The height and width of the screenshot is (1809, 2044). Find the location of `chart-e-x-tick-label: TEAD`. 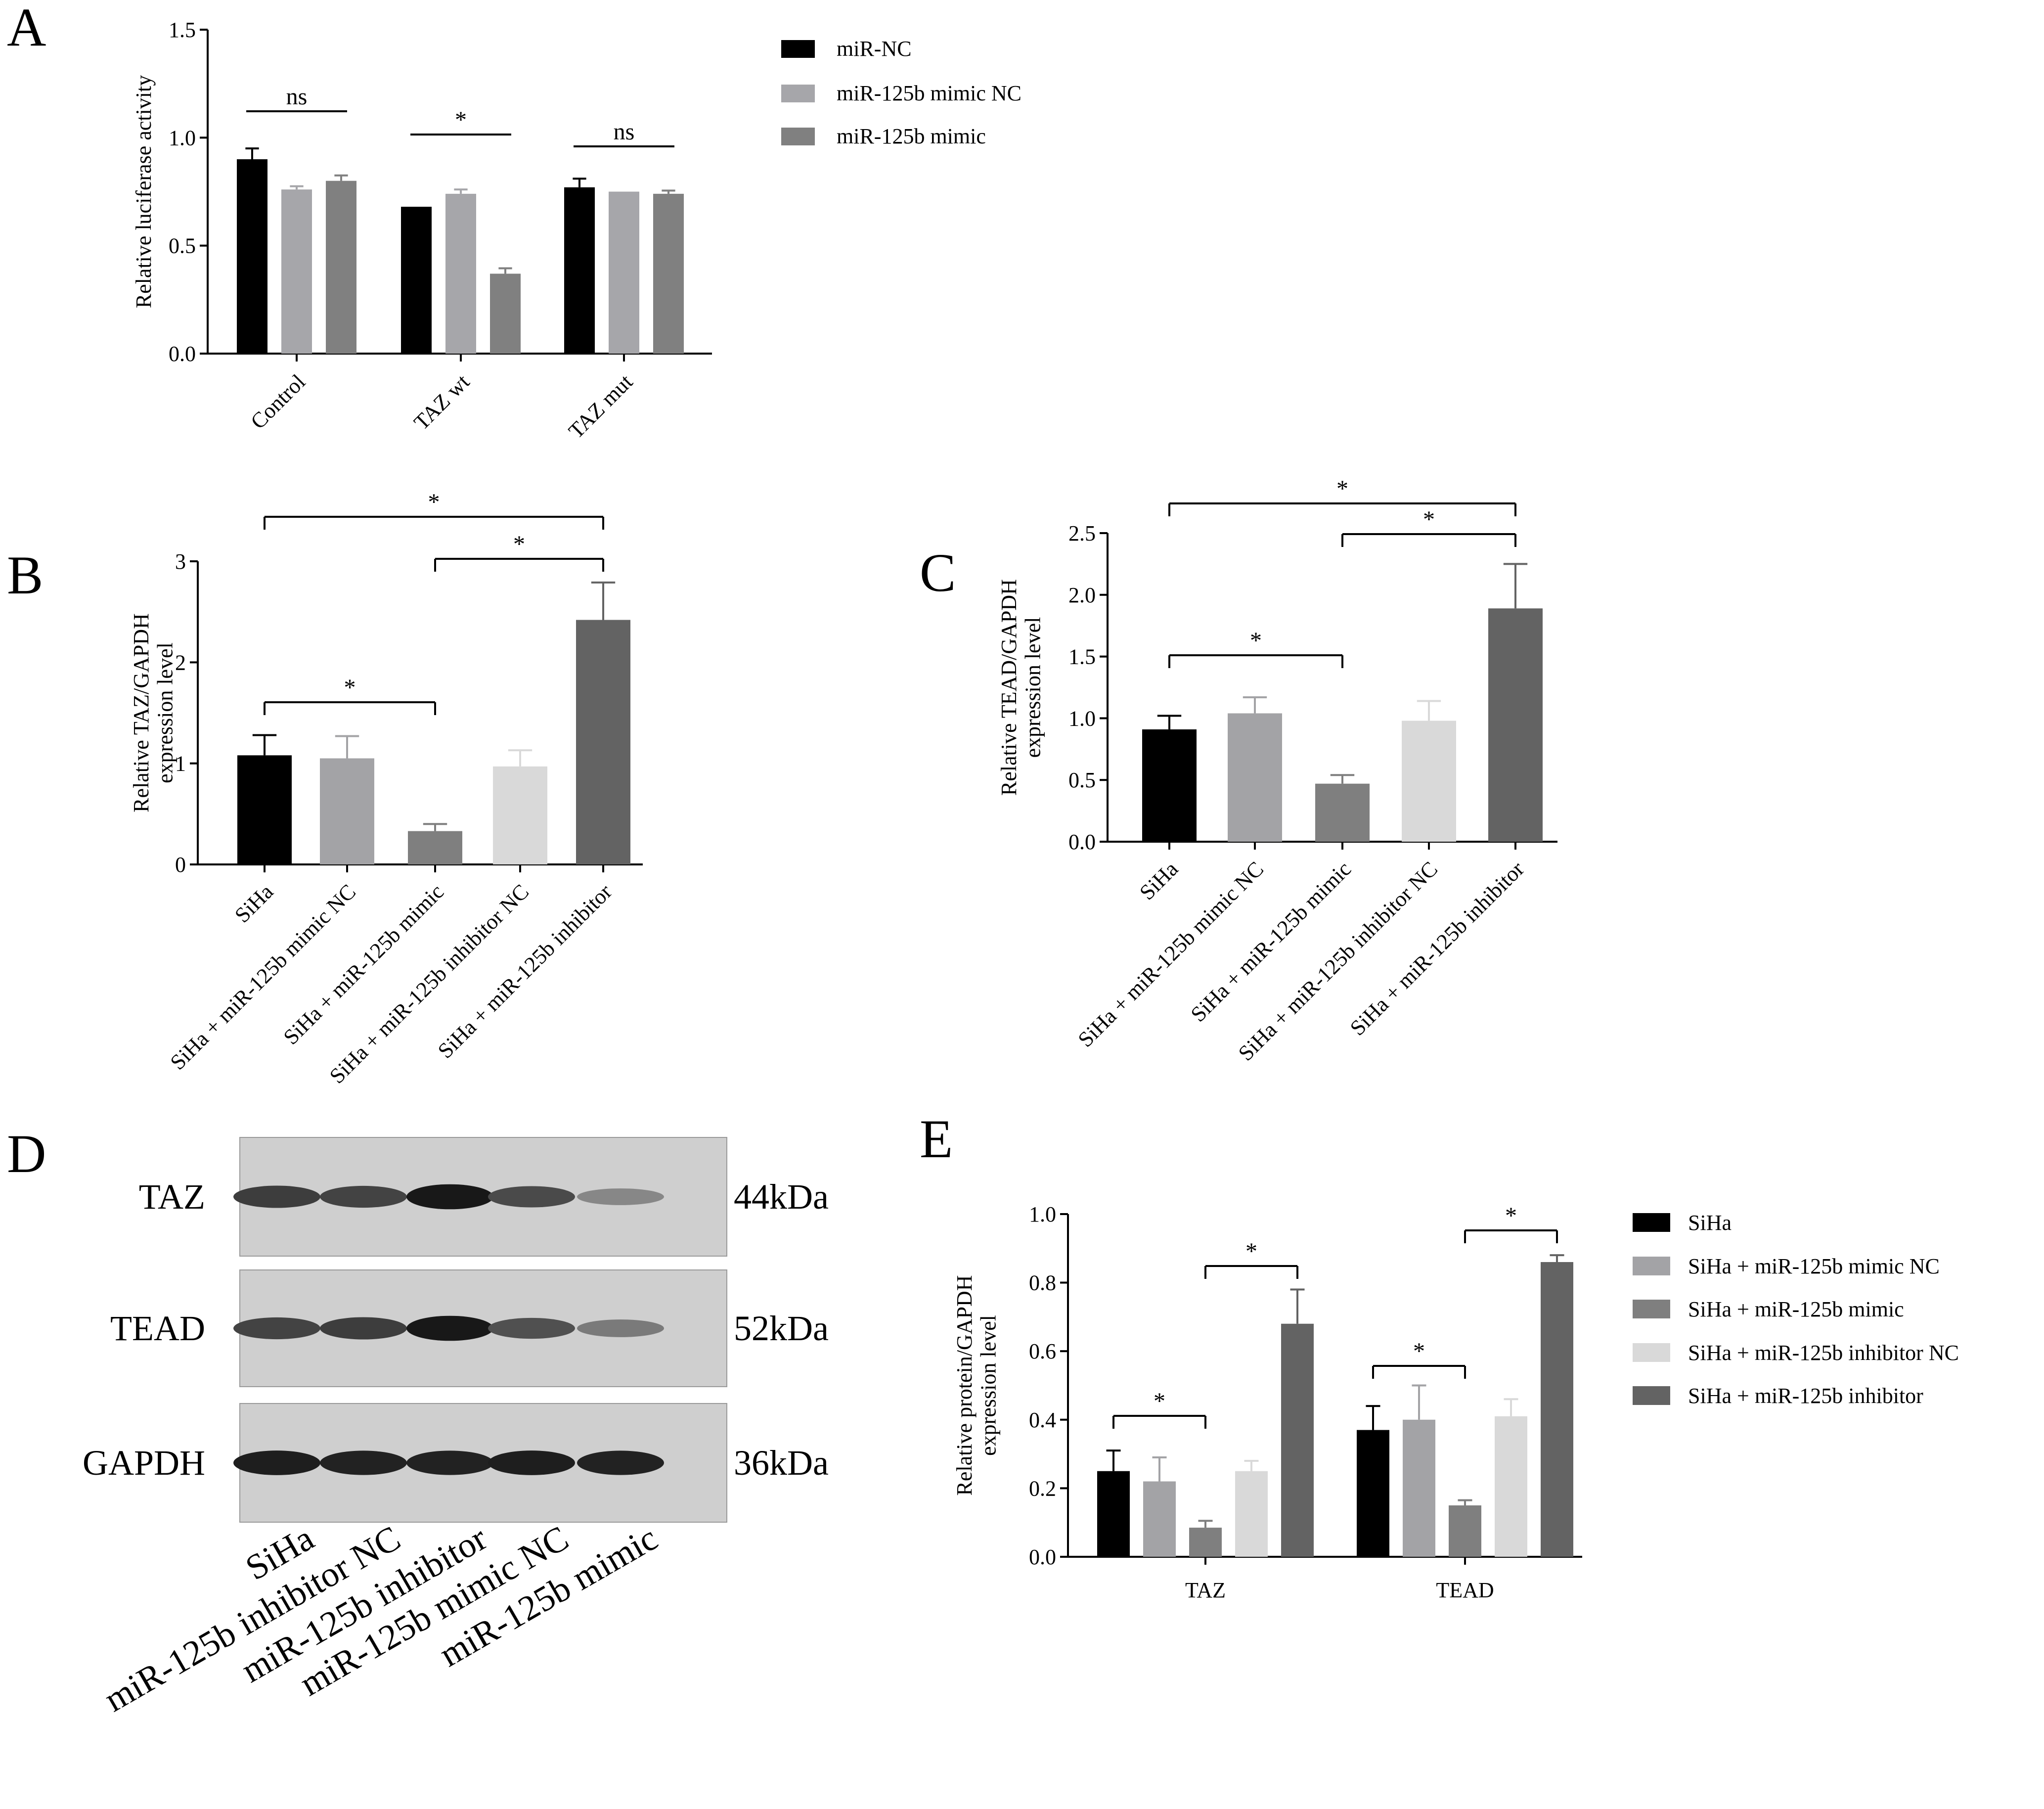

chart-e-x-tick-label: TEAD is located at coordinates (1465, 1590).